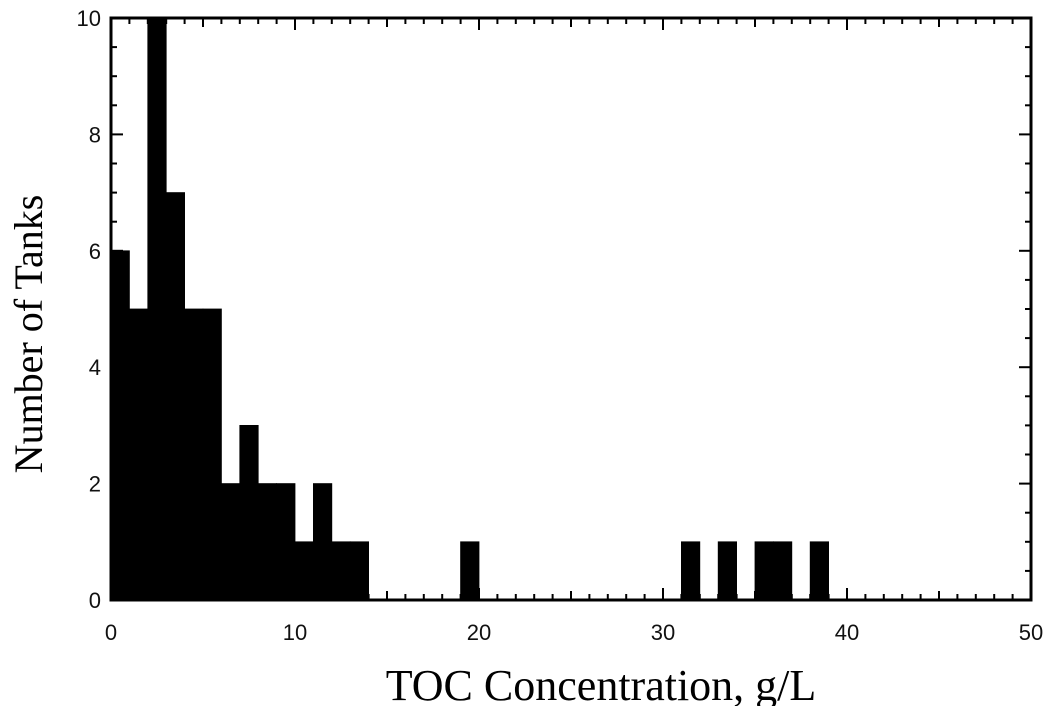  I want to click on x-tick-label: 30, so click(663, 632).